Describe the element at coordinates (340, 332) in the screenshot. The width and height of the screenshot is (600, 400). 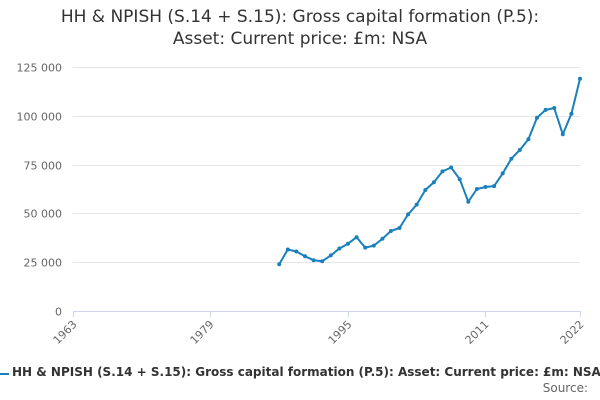
I see `x-tick-label: 1995` at that location.